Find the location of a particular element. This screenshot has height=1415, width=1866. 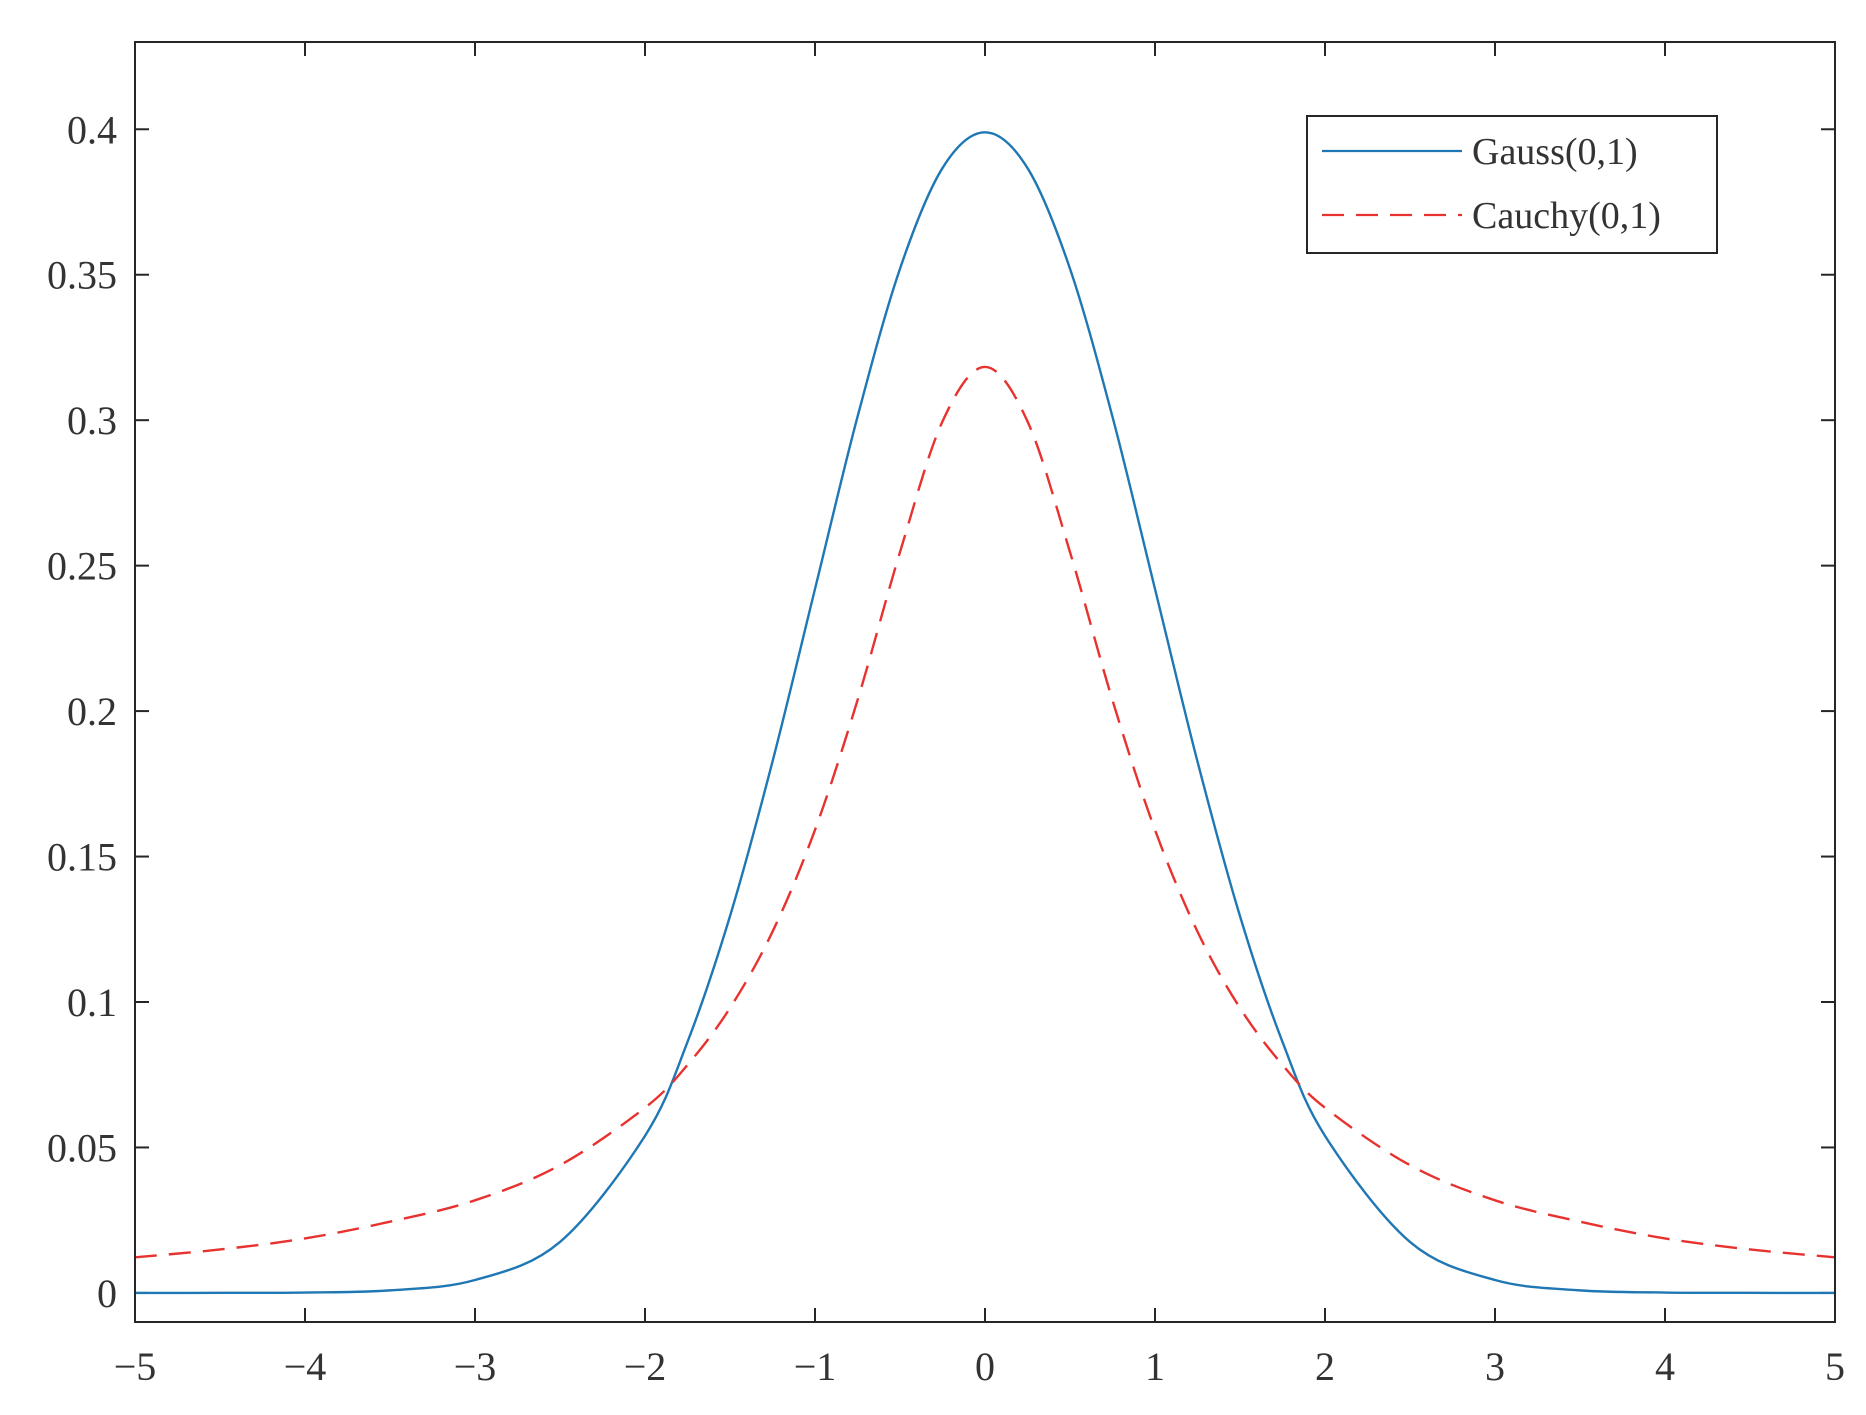

x-tick-label: 2 is located at coordinates (1325, 1366).